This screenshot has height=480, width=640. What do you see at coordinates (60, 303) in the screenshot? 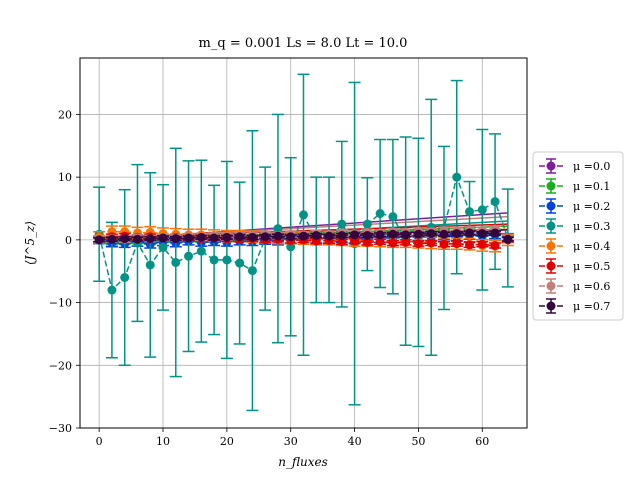
I see `y-tick-label: −10` at bounding box center [60, 303].